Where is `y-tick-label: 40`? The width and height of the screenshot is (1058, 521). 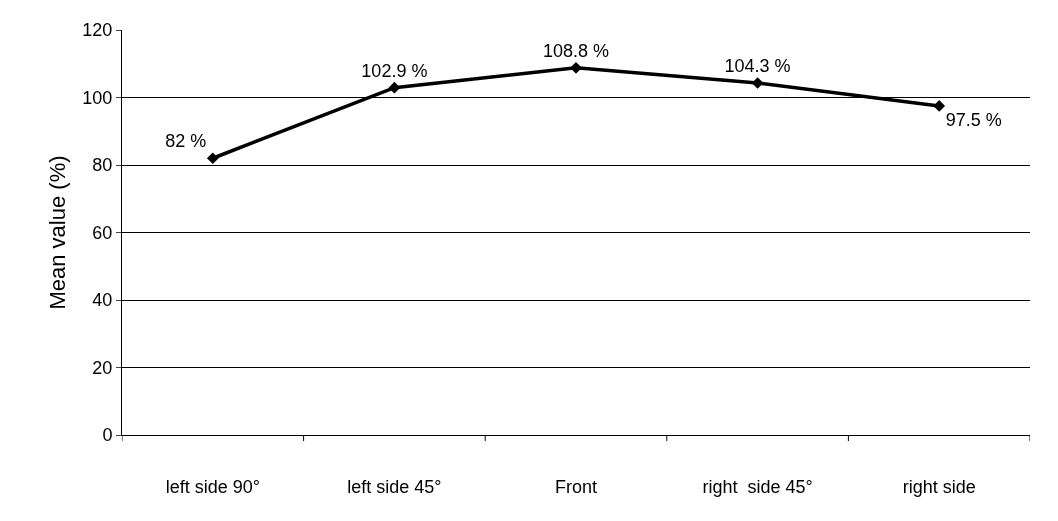
y-tick-label: 40 is located at coordinates (102, 300).